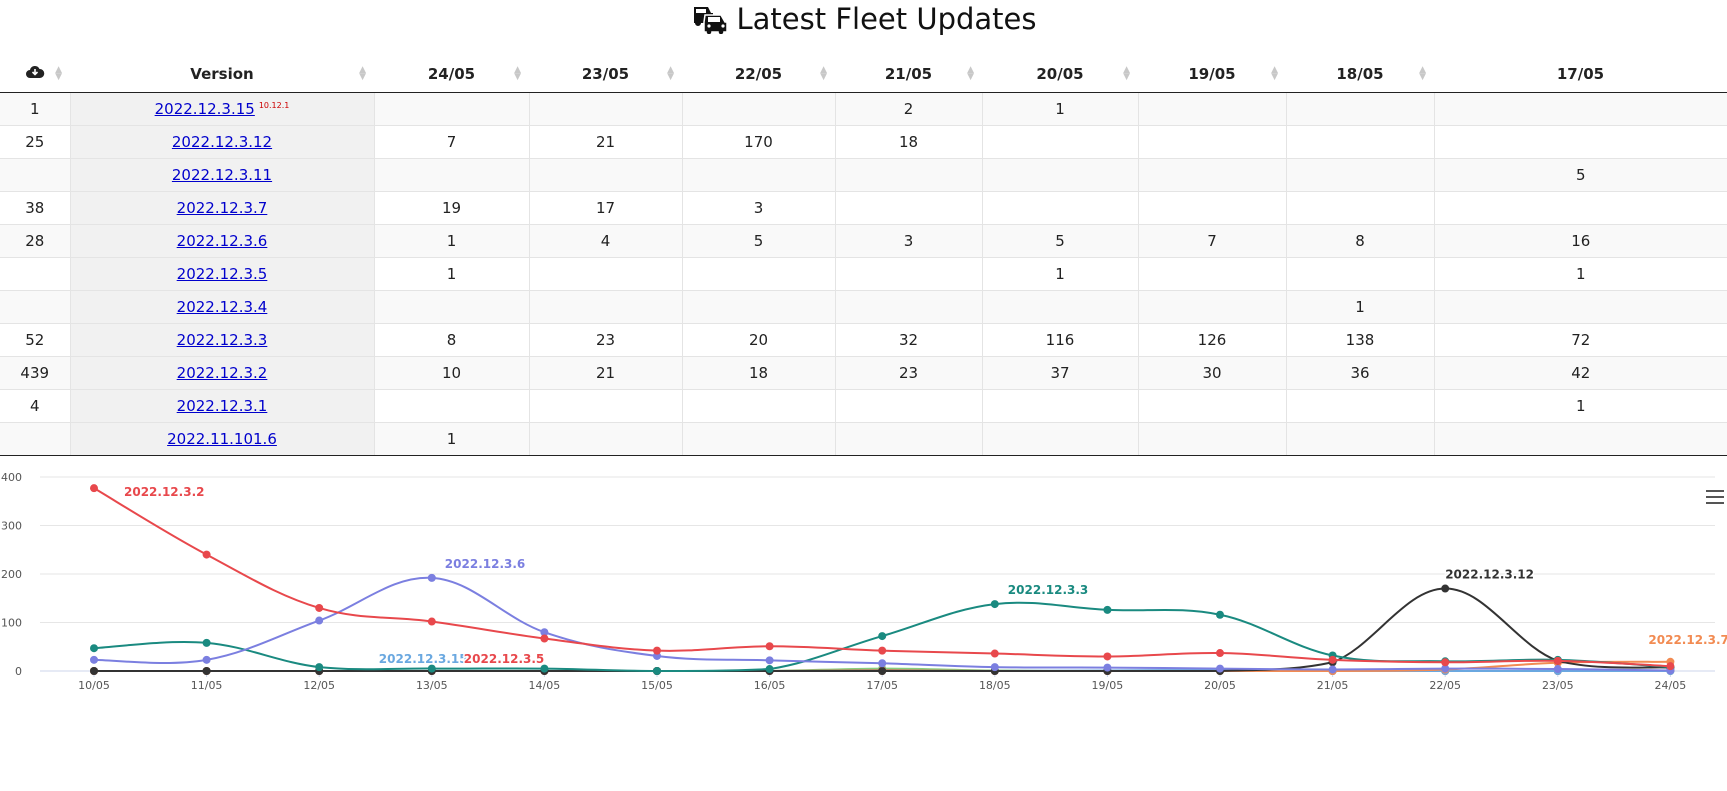 The width and height of the screenshot is (1727, 791). What do you see at coordinates (863, 19) in the screenshot?
I see `page-title: Latest Fleet Updates` at bounding box center [863, 19].